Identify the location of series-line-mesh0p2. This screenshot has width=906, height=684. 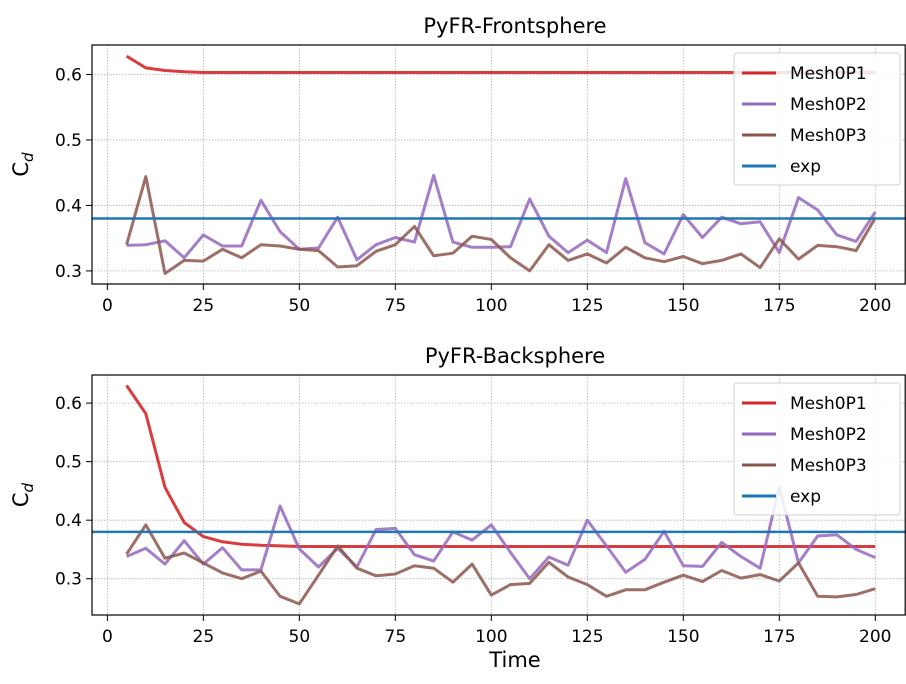
(501, 533).